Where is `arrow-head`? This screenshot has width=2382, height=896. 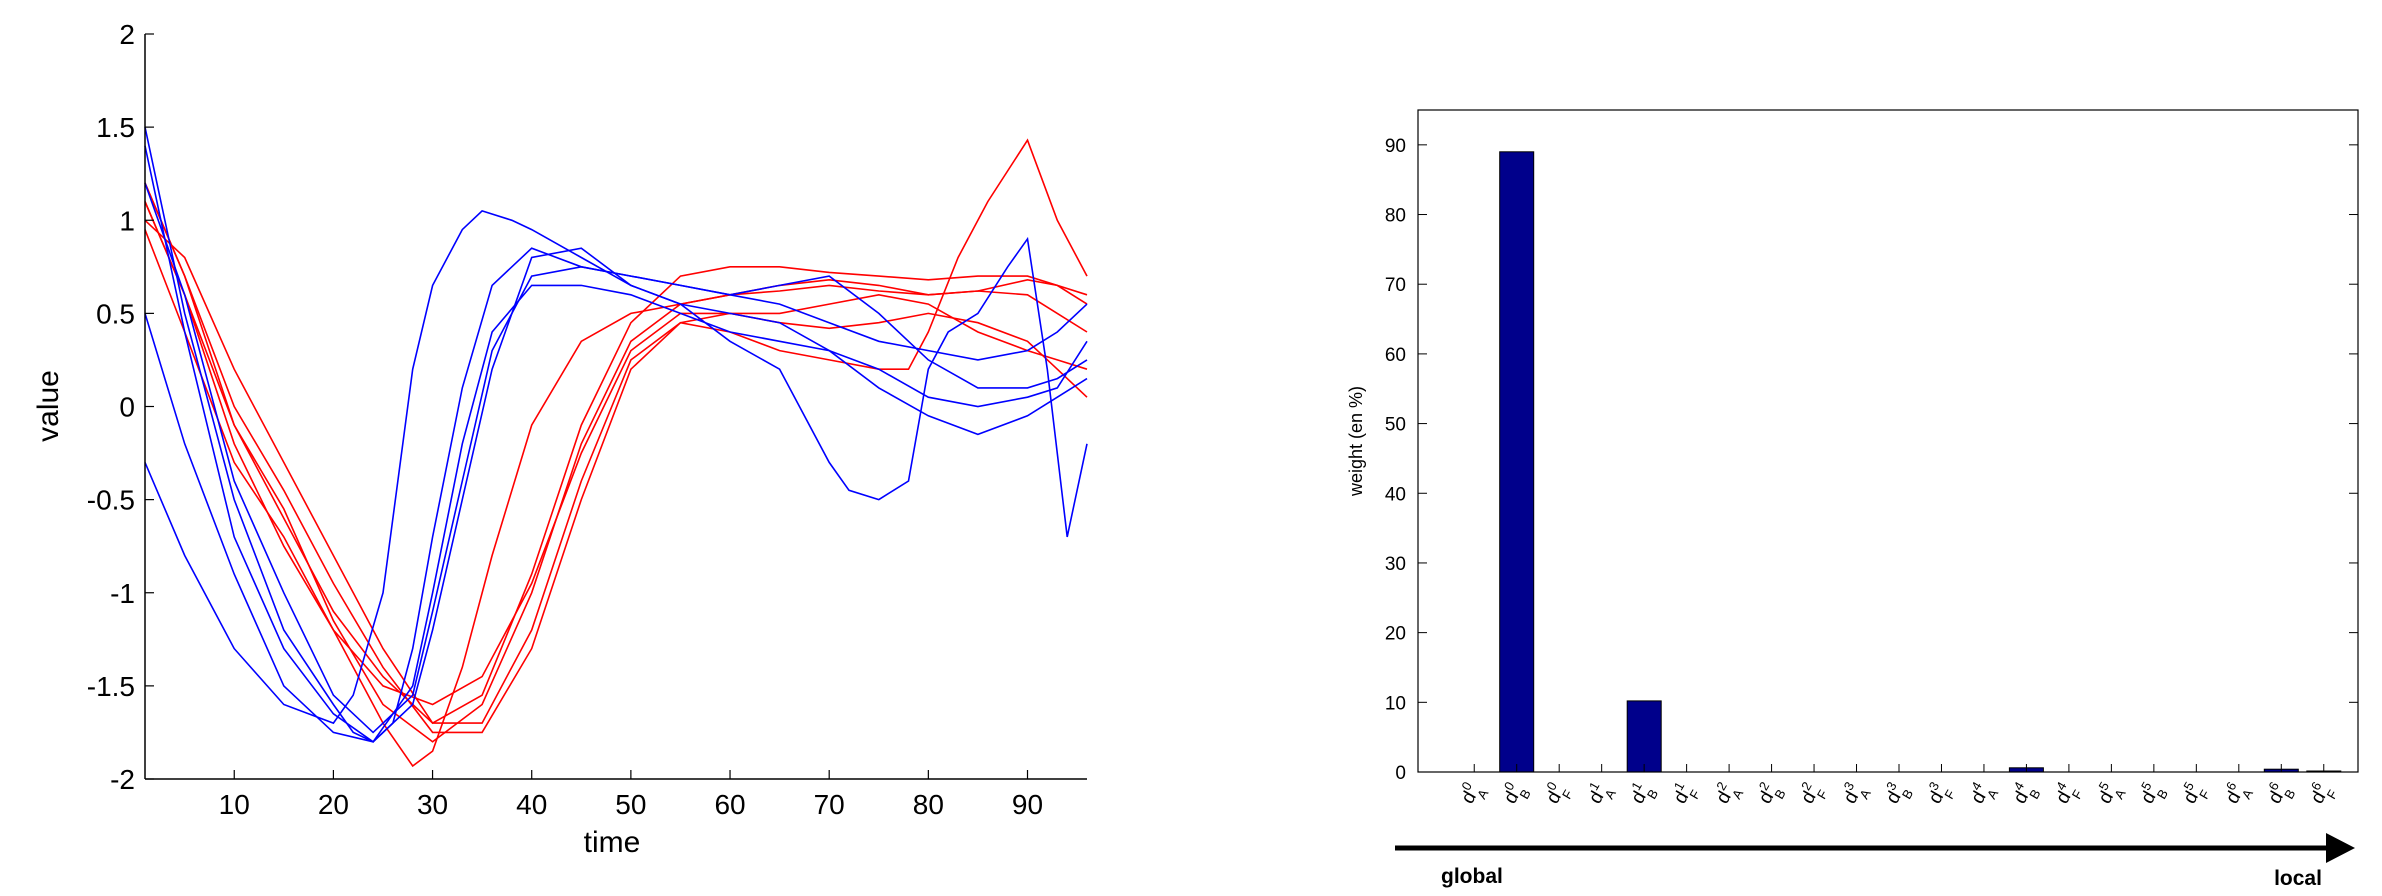 arrow-head is located at coordinates (2340, 848).